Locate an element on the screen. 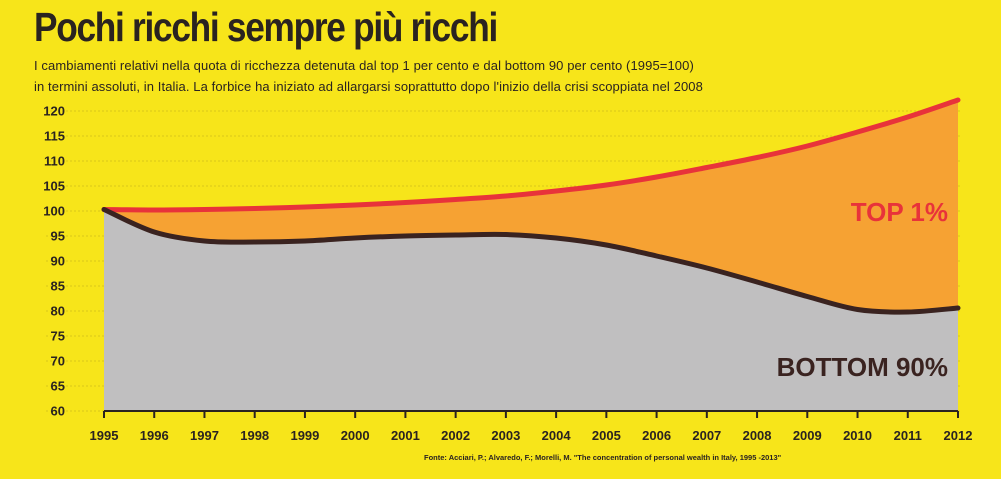 This screenshot has width=1001, height=479. x-tick-label: 1995 is located at coordinates (104, 435).